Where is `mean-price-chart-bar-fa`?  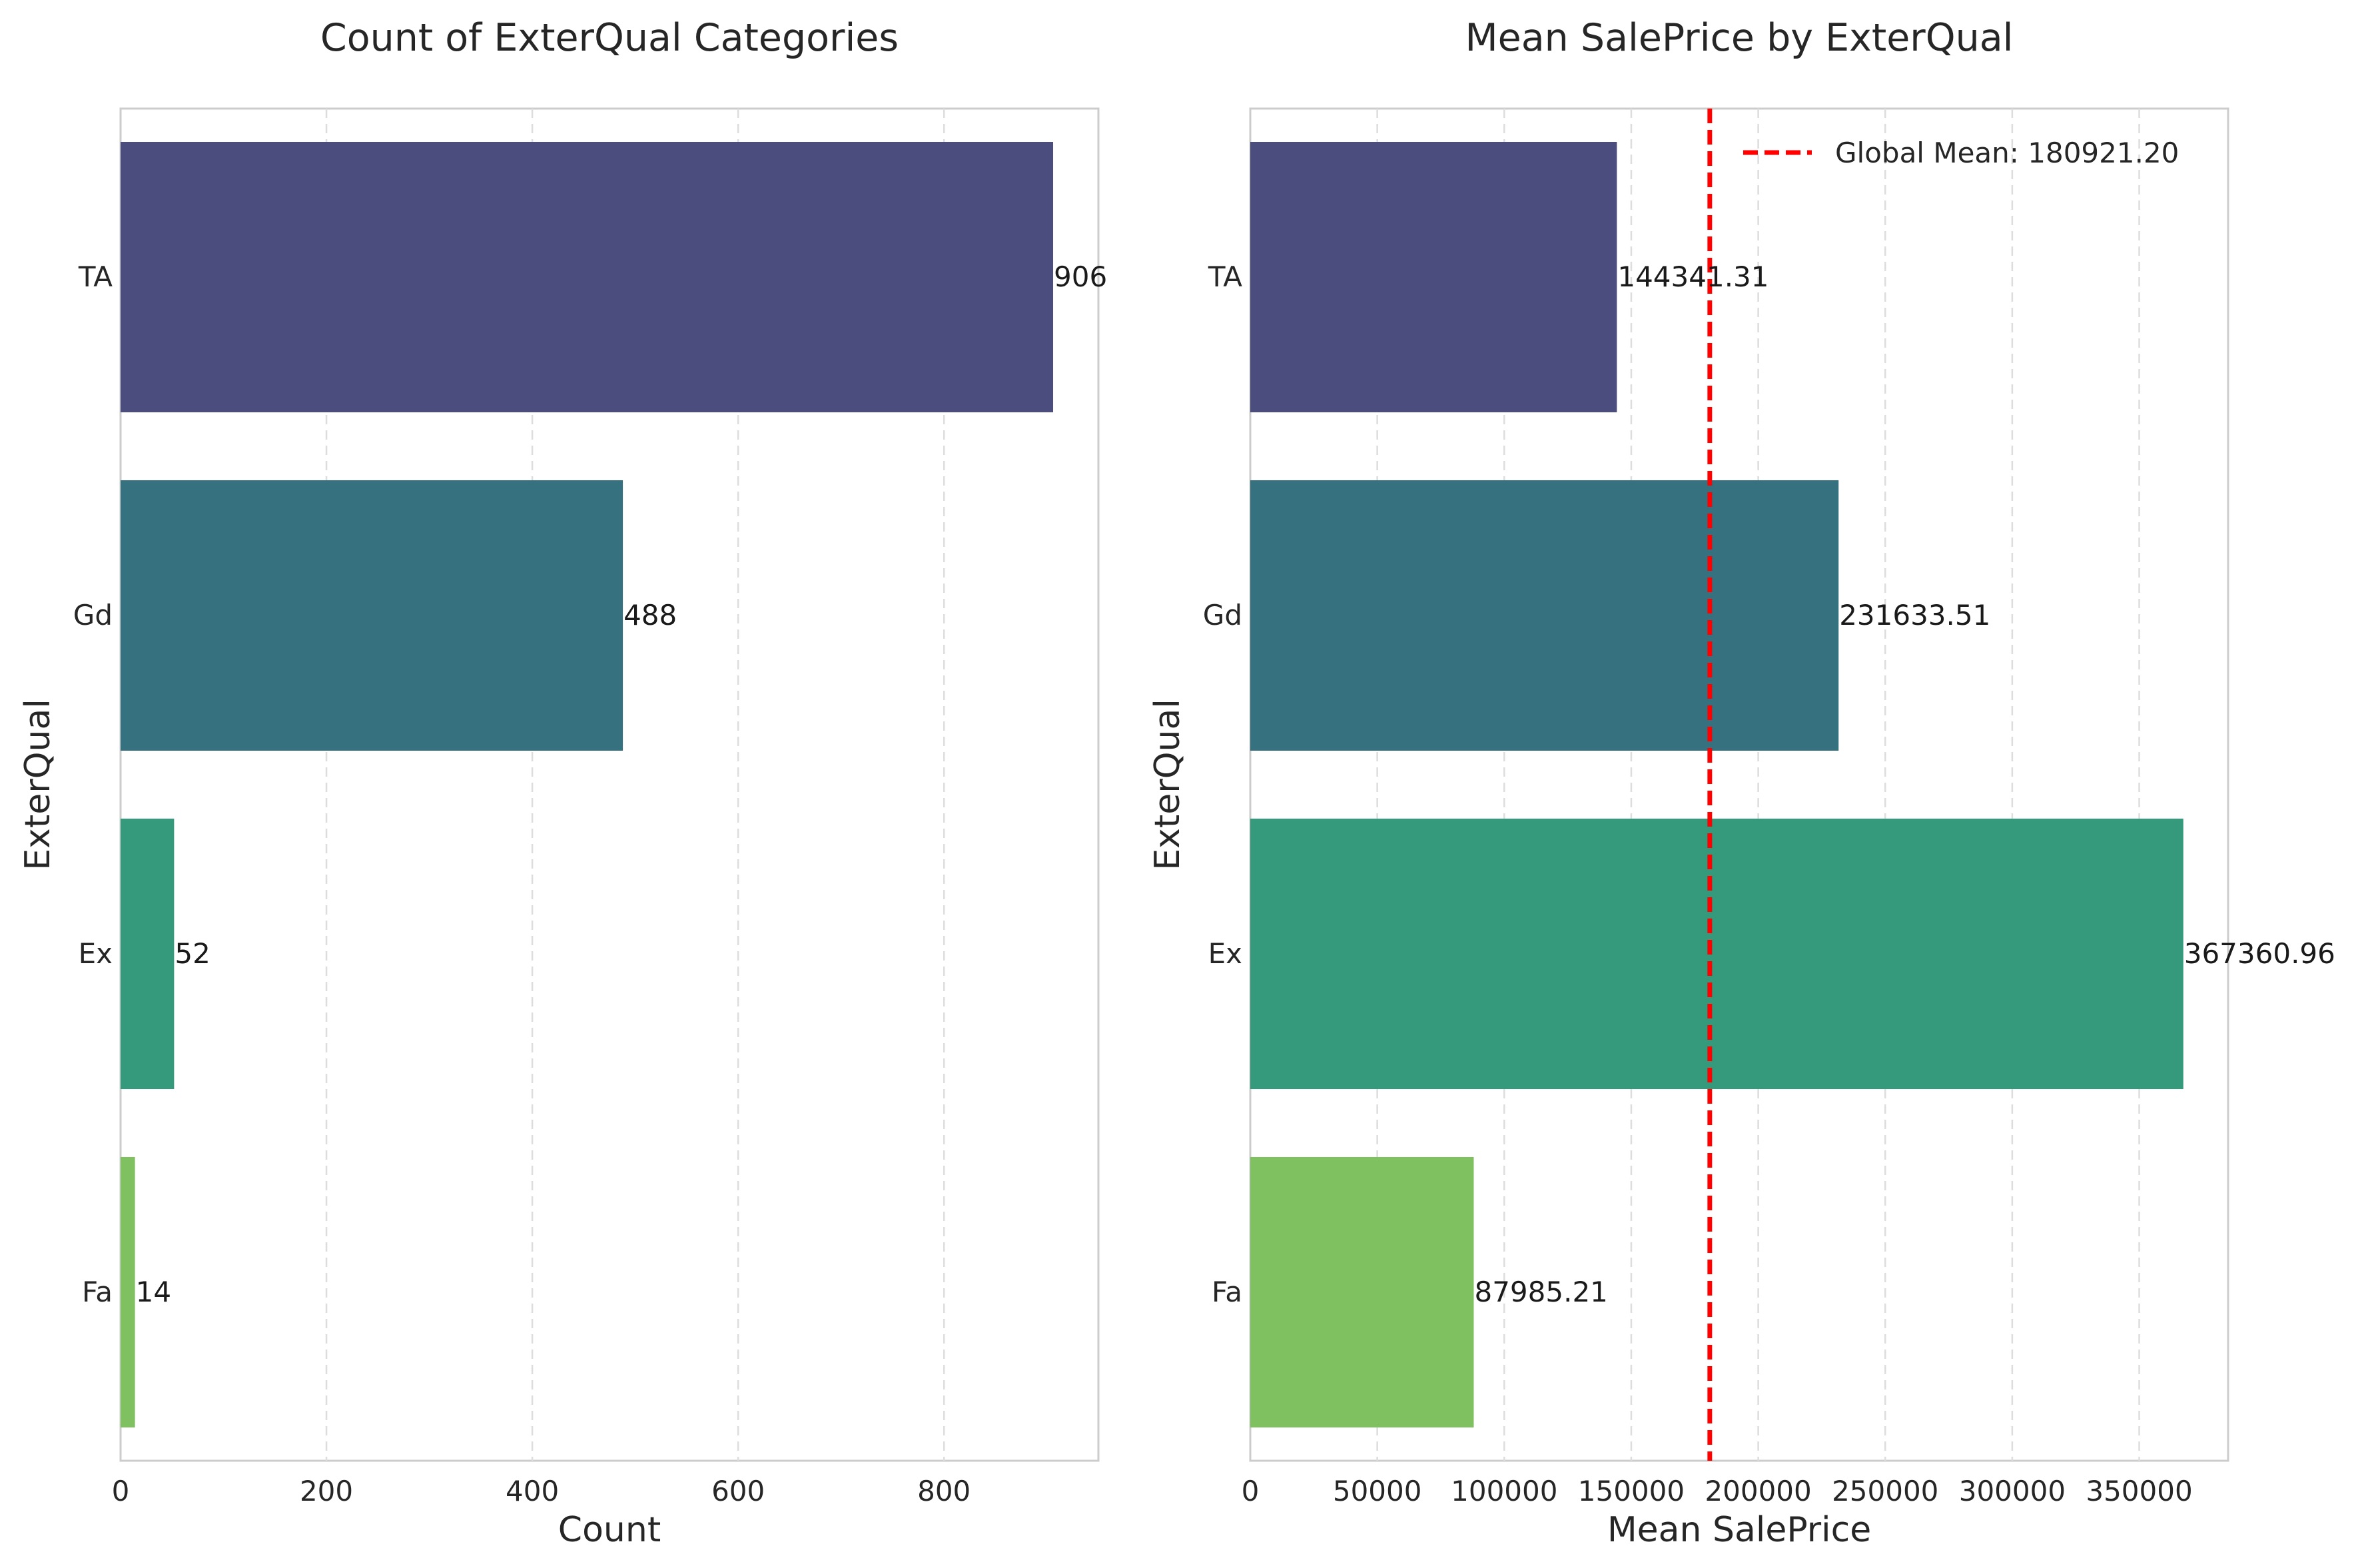
mean-price-chart-bar-fa is located at coordinates (1362, 1292).